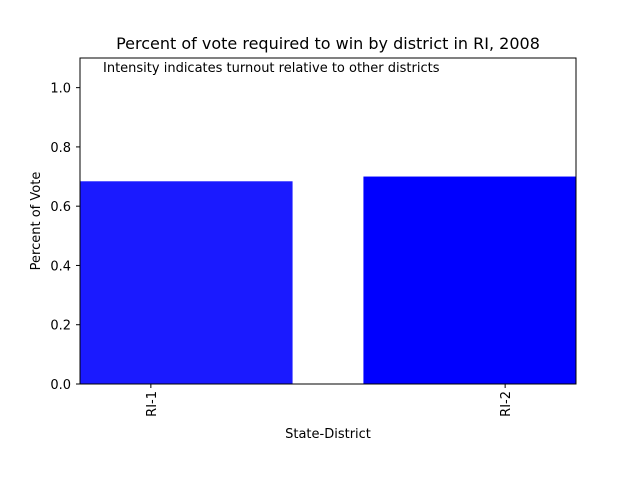 This screenshot has height=480, width=640. What do you see at coordinates (60, 266) in the screenshot?
I see `y-tick-label: 0.4` at bounding box center [60, 266].